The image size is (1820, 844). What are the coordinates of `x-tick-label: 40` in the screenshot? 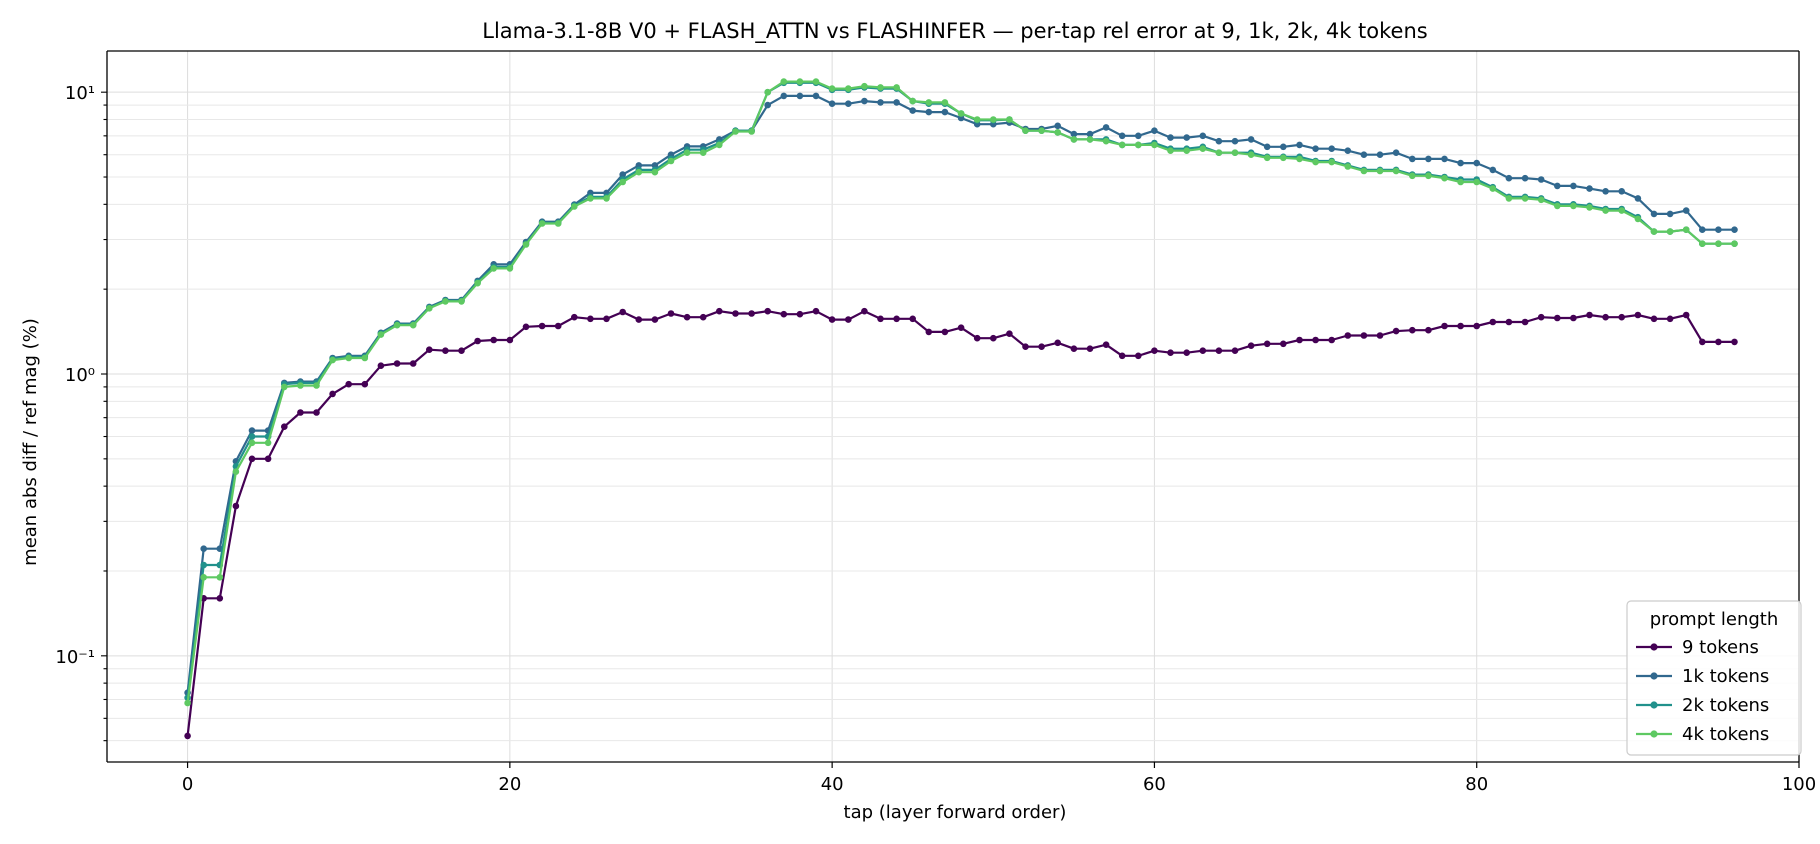 It's located at (832, 784).